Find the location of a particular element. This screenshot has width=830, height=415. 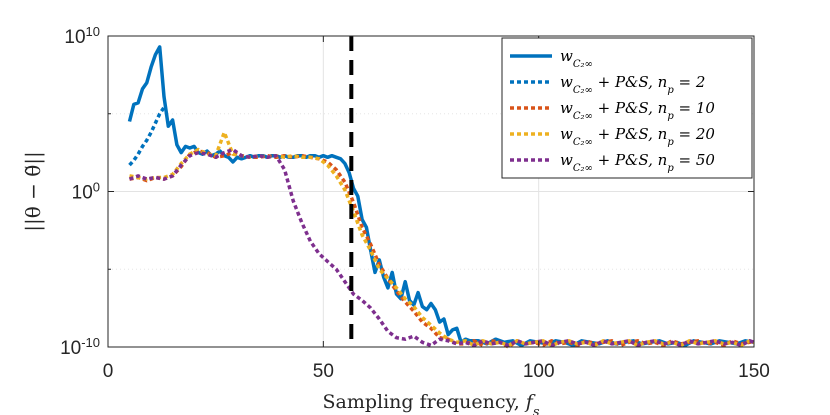

legend-entry-5: wC₂∞ + P&S, np = 50 is located at coordinates (637, 162).